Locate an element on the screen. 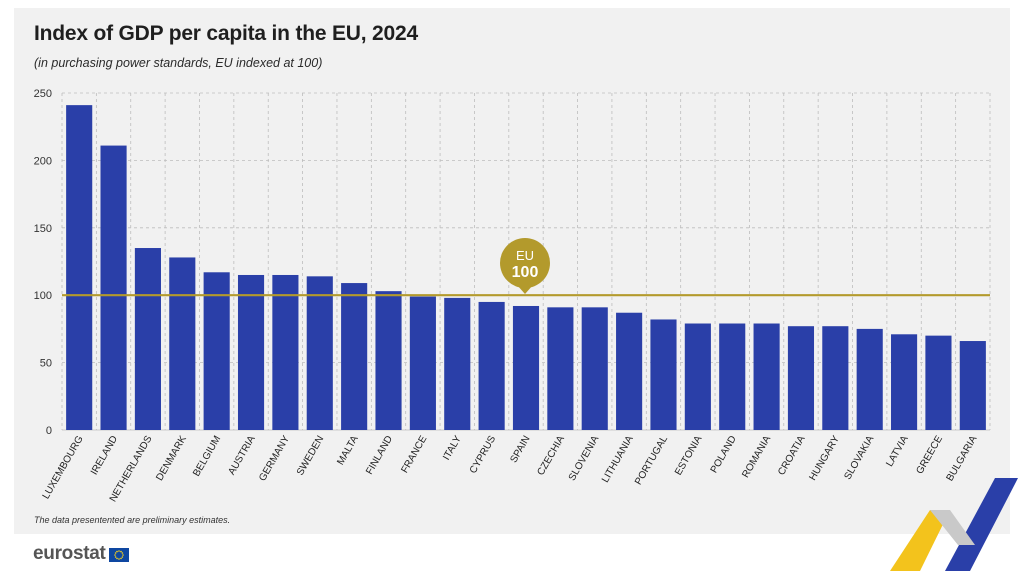 Image resolution: width=1024 pixels, height=571 pixels. bar-romania is located at coordinates (766, 376).